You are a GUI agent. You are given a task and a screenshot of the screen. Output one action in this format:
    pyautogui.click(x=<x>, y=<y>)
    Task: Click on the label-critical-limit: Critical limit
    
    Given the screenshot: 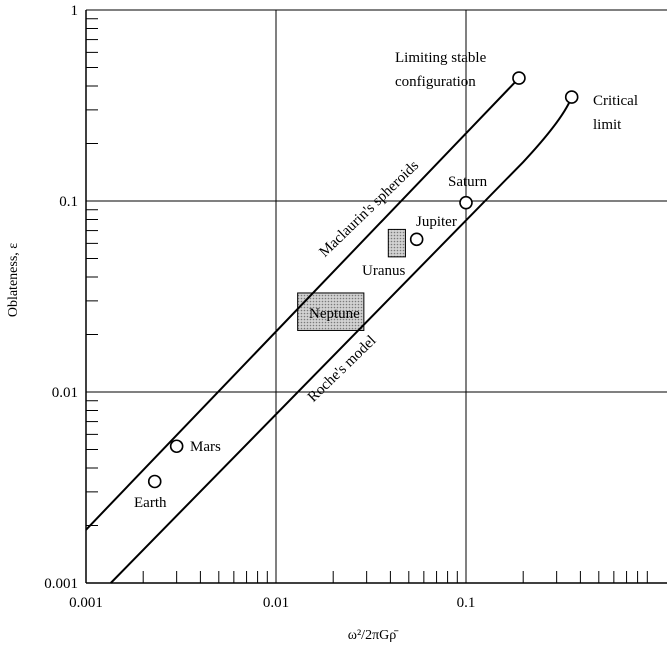 What is the action you would take?
    pyautogui.click(x=615, y=113)
    